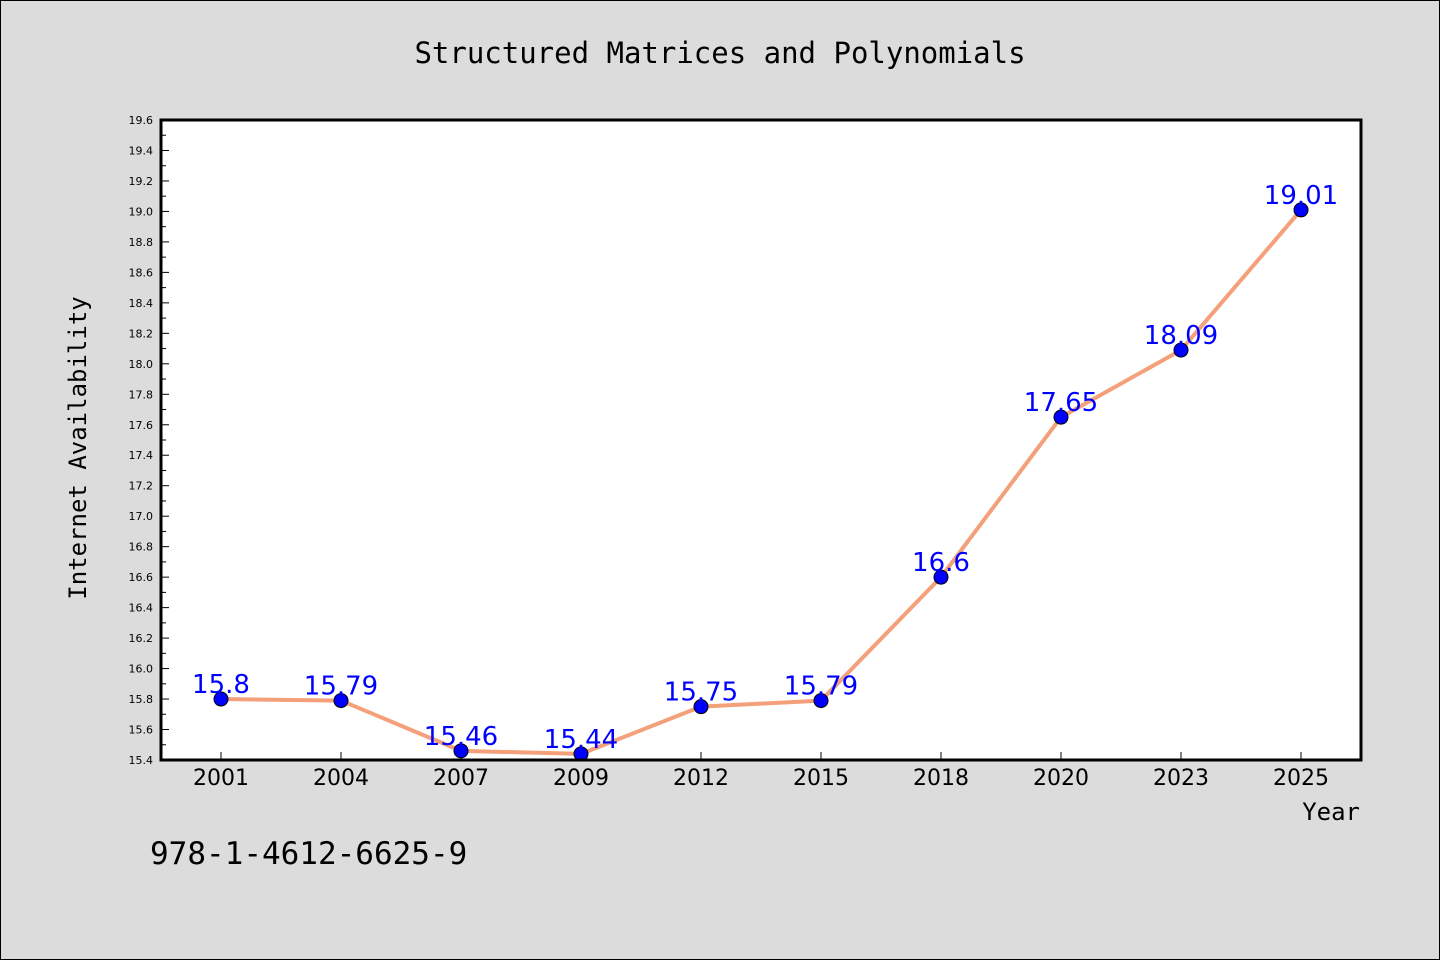  What do you see at coordinates (221, 685) in the screenshot?
I see `data-label: 15.8` at bounding box center [221, 685].